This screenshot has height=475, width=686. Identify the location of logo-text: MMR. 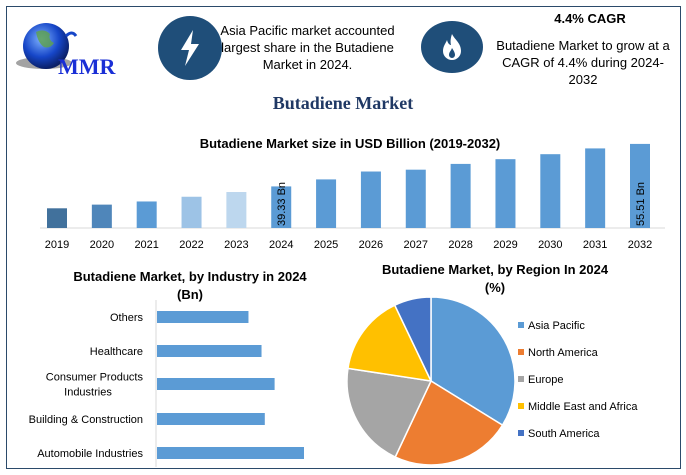
(87, 66).